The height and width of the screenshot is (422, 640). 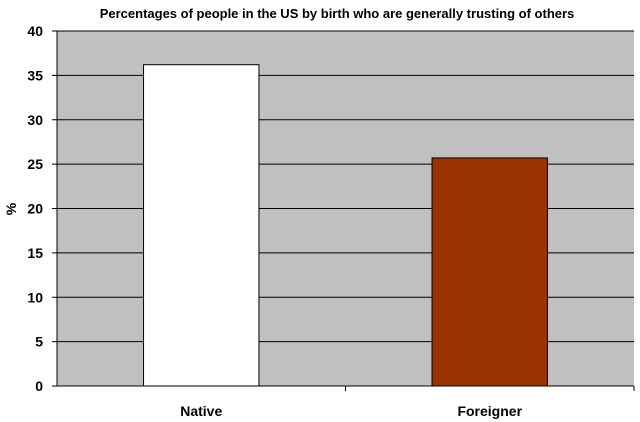 I want to click on y-axis-label: %, so click(x=11, y=208).